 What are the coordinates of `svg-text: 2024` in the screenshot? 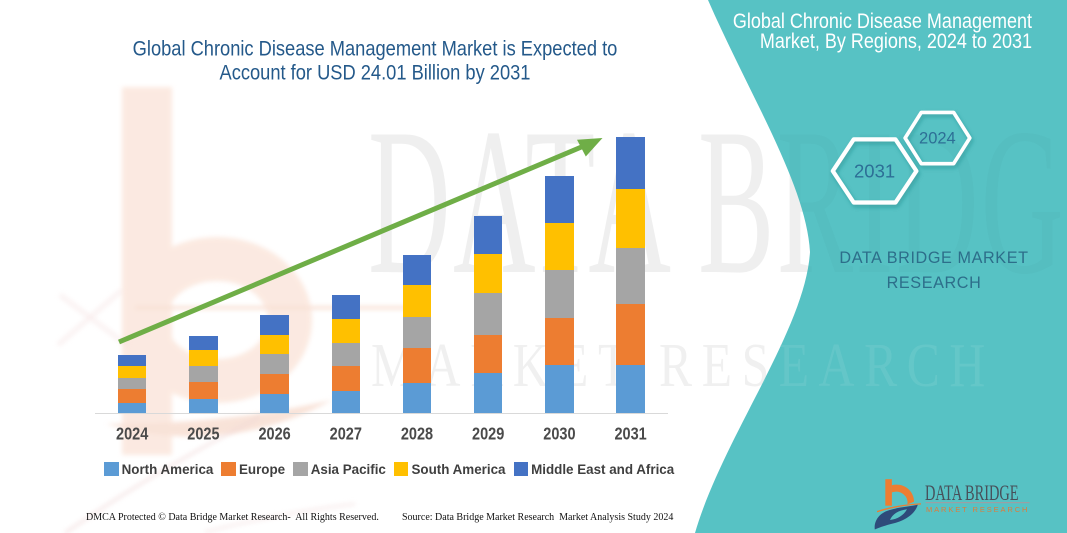 It's located at (937, 139).